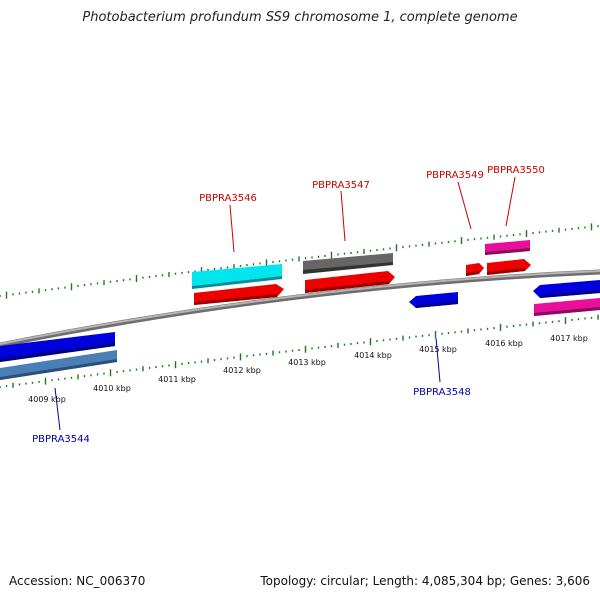 Image resolution: width=600 pixels, height=600 pixels. What do you see at coordinates (569, 338) in the screenshot?
I see `scale-label: 4017 kbp` at bounding box center [569, 338].